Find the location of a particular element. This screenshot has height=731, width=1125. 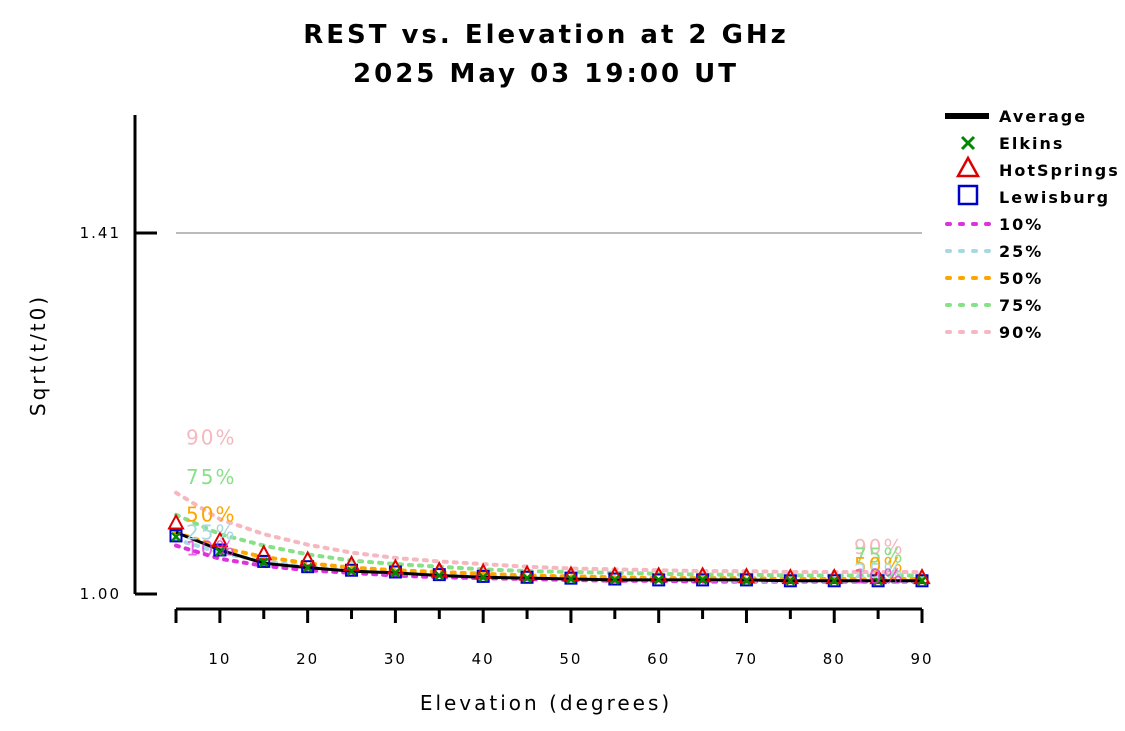

annotation-layer: 90%75%50%25%10% 90%75%50%25%10% is located at coordinates (545, 507).